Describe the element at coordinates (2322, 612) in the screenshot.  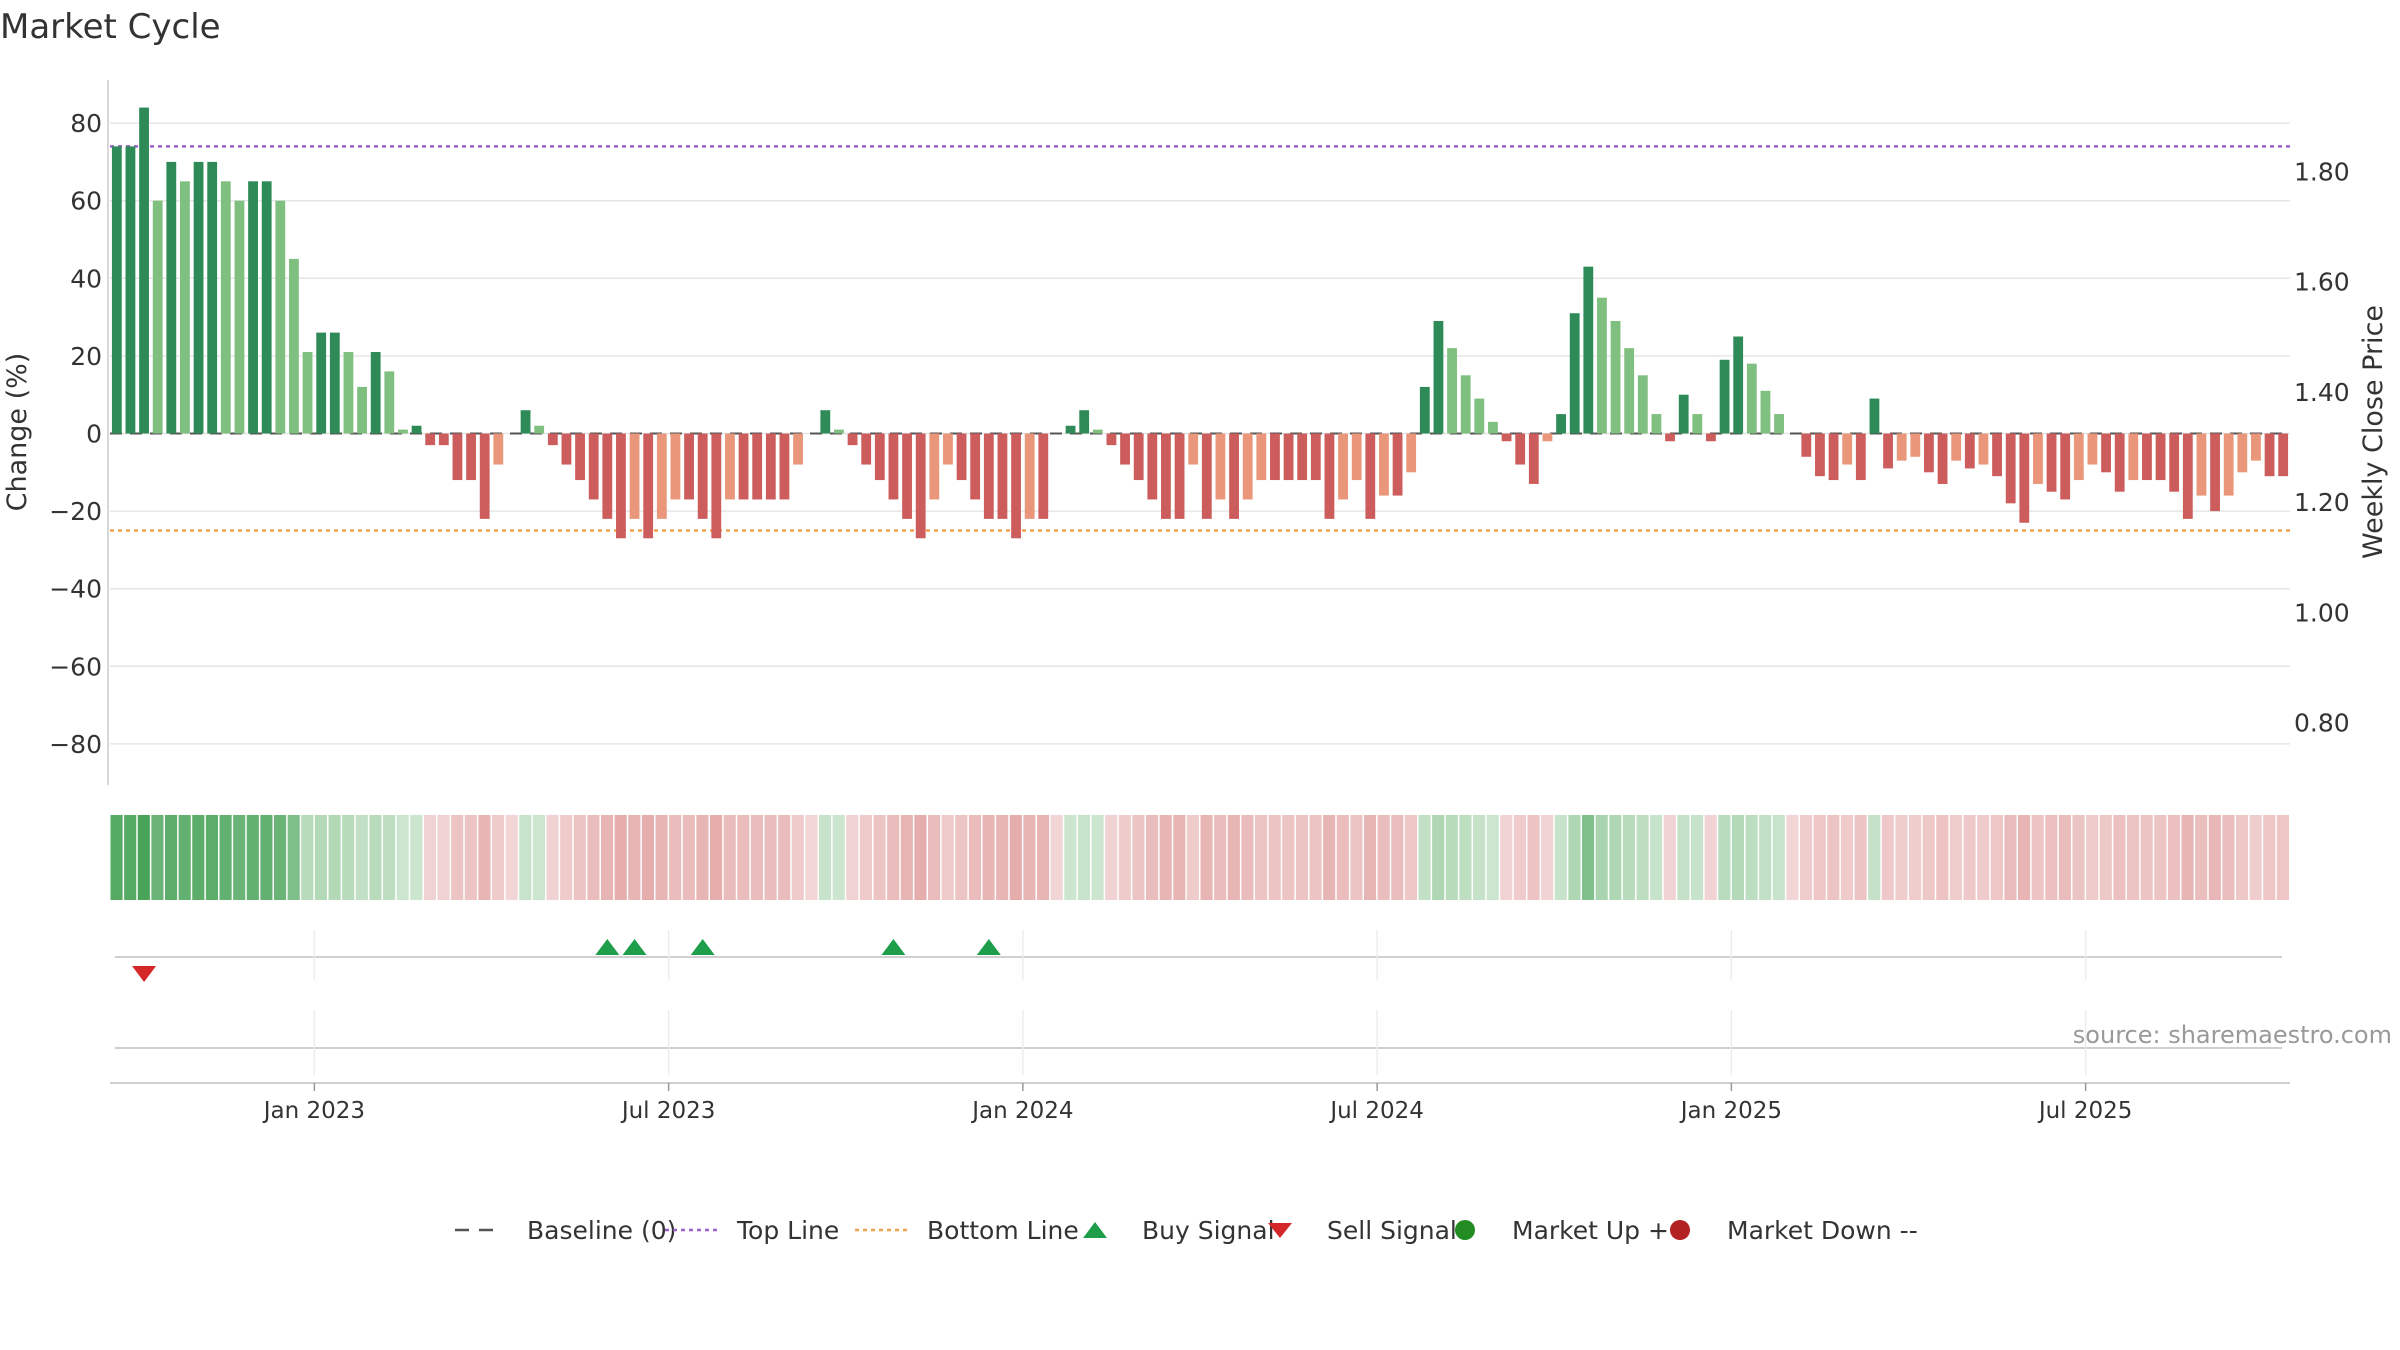
I see `y2-tick-label: 1.00` at that location.